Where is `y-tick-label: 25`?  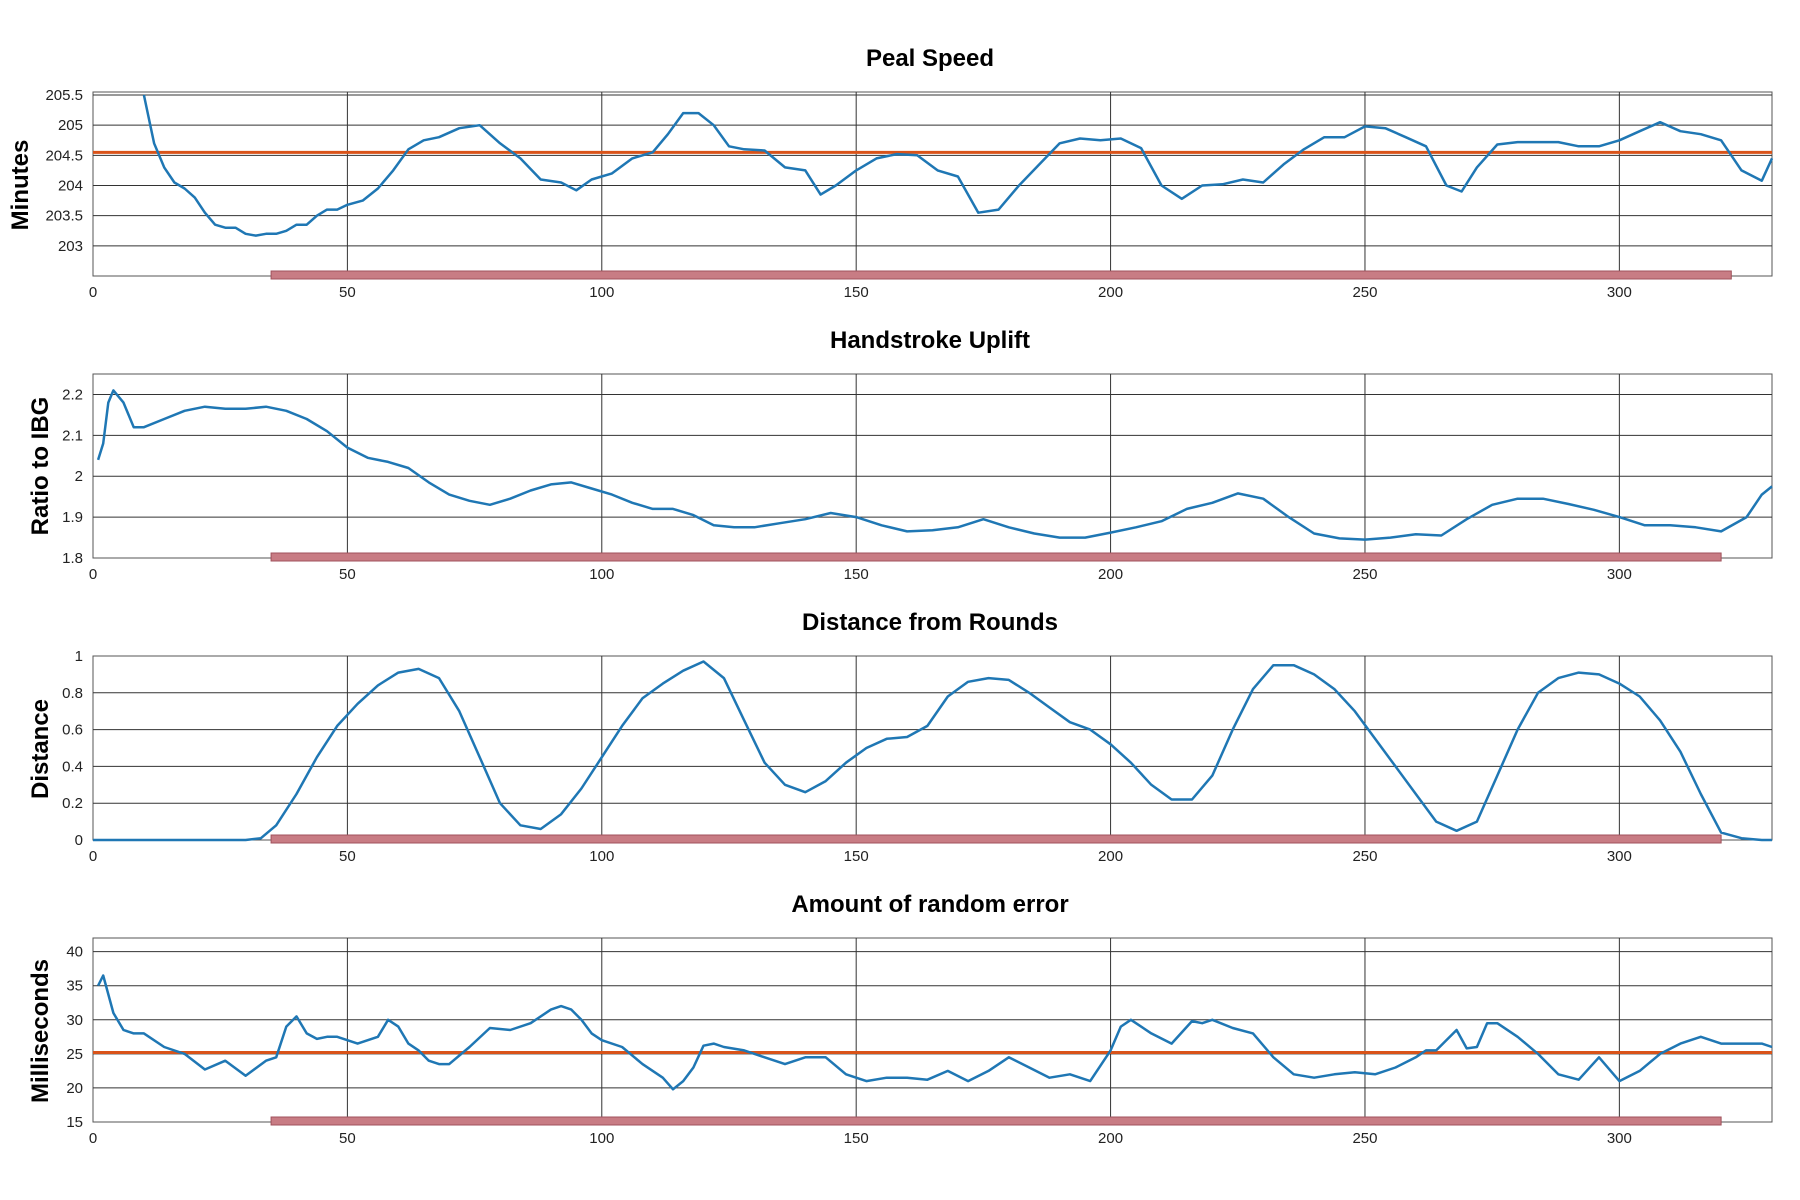
y-tick-label: 25 is located at coordinates (74, 1054).